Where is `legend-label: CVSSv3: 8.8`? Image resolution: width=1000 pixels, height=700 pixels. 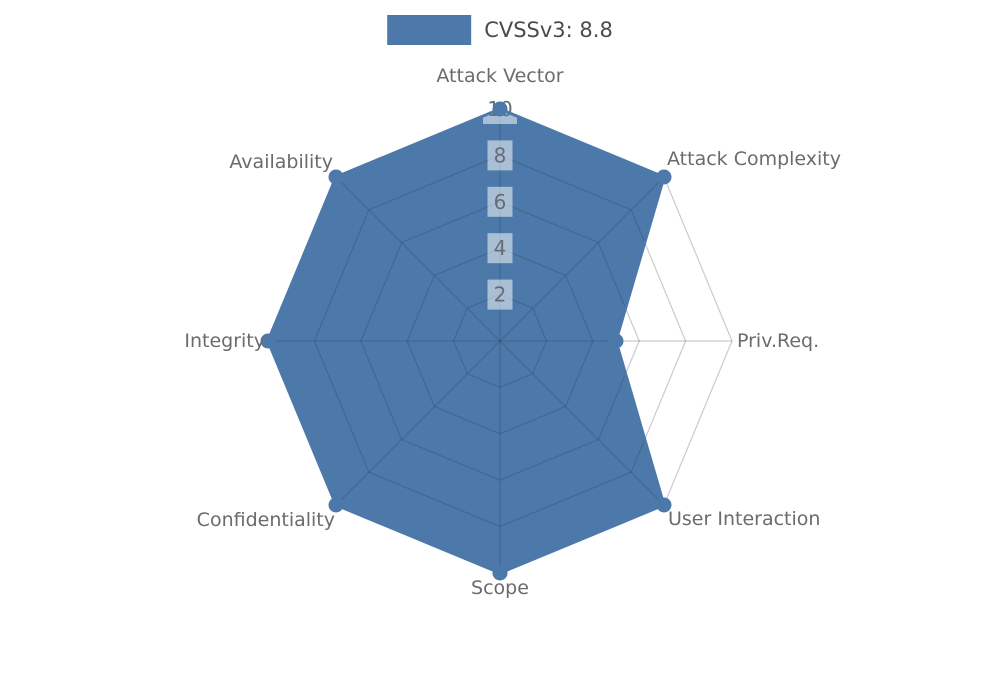 legend-label: CVSSv3: 8.8 is located at coordinates (548, 30).